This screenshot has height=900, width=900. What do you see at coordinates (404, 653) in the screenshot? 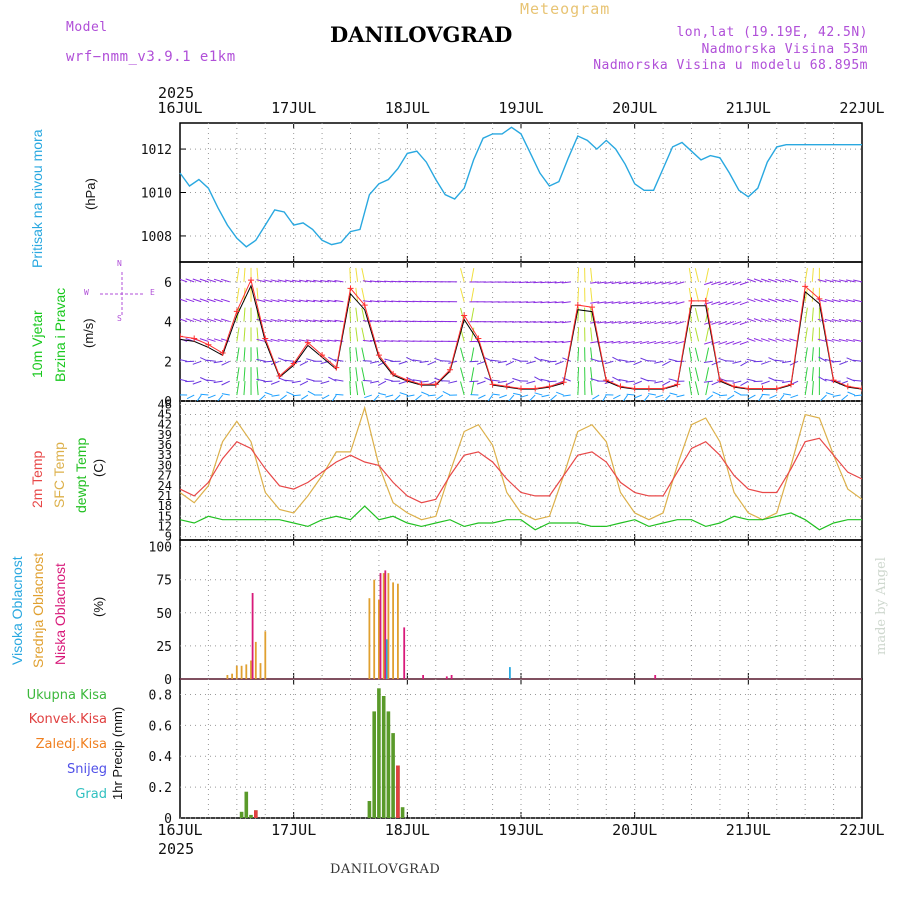
I see `cloud-bar-low` at bounding box center [404, 653].